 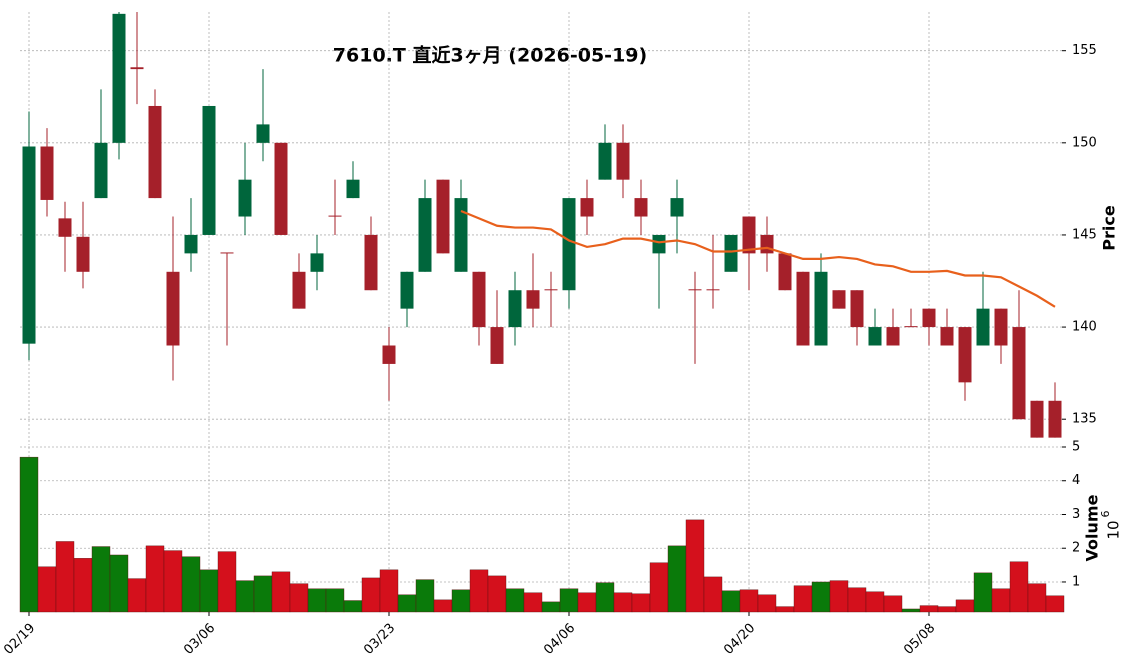 What do you see at coordinates (1076, 480) in the screenshot?
I see `y-tick-label: 4` at bounding box center [1076, 480].